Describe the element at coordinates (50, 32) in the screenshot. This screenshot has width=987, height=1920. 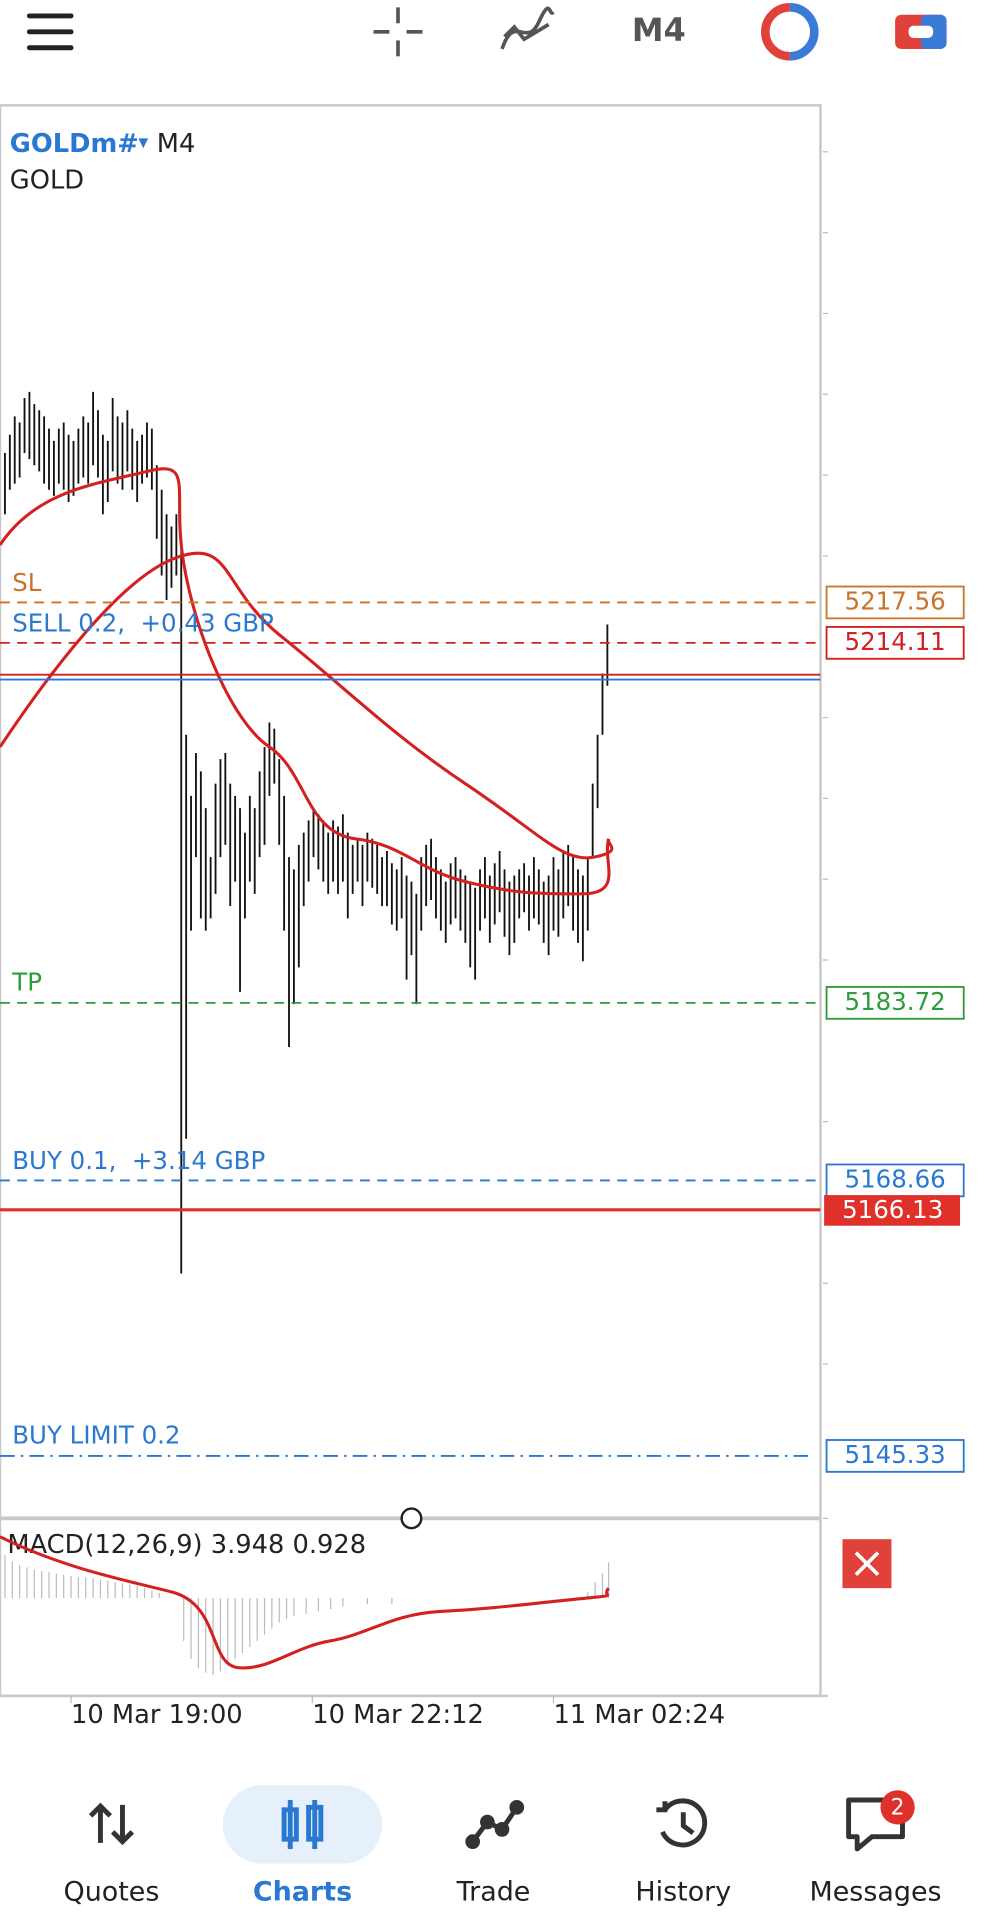
I see `menu-button` at that location.